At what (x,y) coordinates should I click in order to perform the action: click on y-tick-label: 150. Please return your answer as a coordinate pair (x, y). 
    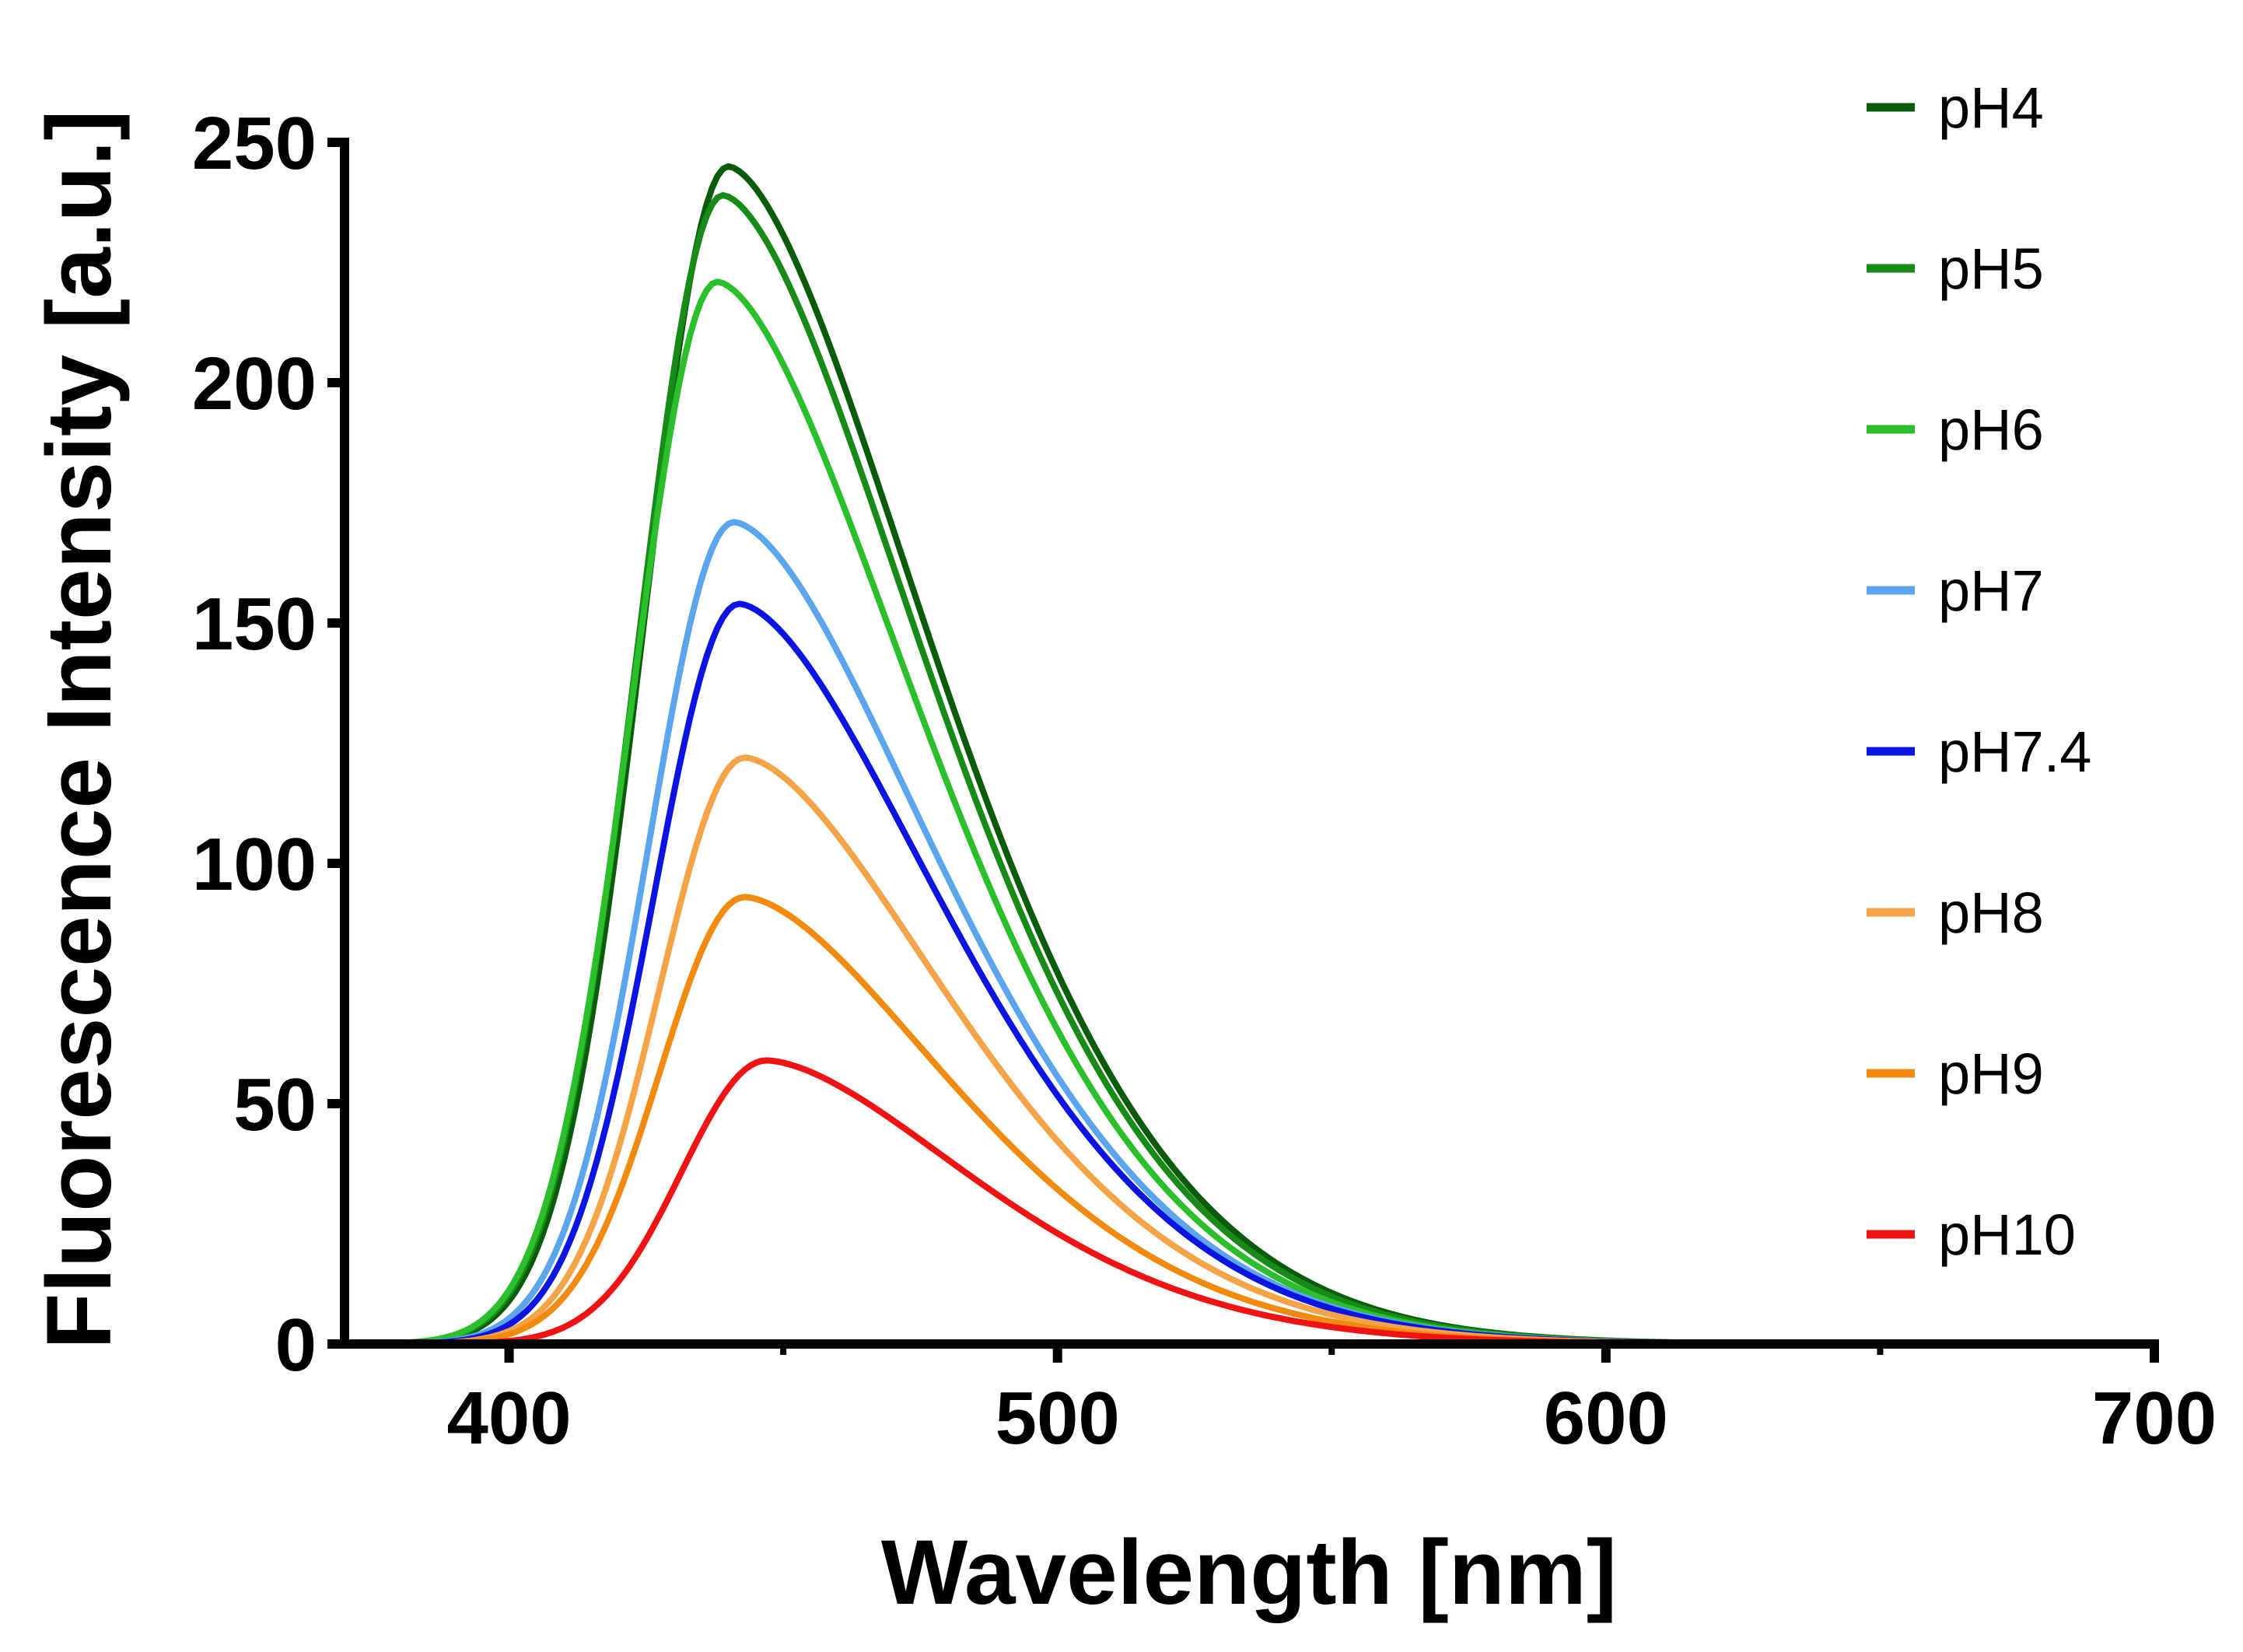
    Looking at the image, I should click on (254, 624).